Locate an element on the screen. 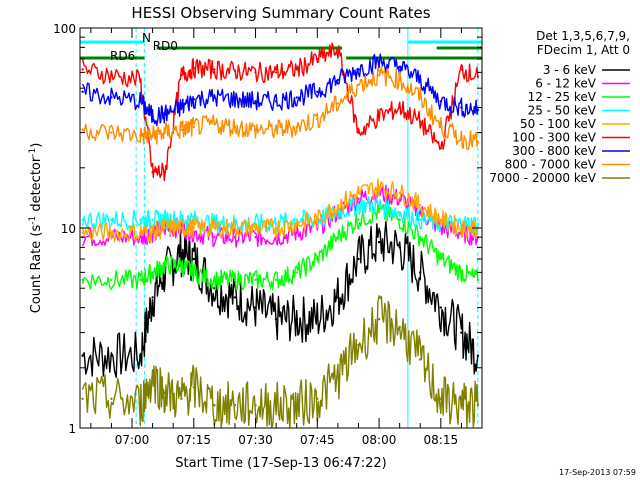 The image size is (640, 480). y-axis-label-end: ) is located at coordinates (36, 145).